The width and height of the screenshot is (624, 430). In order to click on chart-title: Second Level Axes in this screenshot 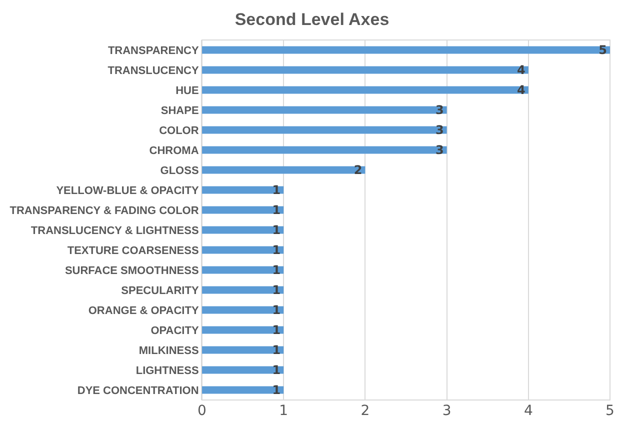, I will do `click(312, 19)`.